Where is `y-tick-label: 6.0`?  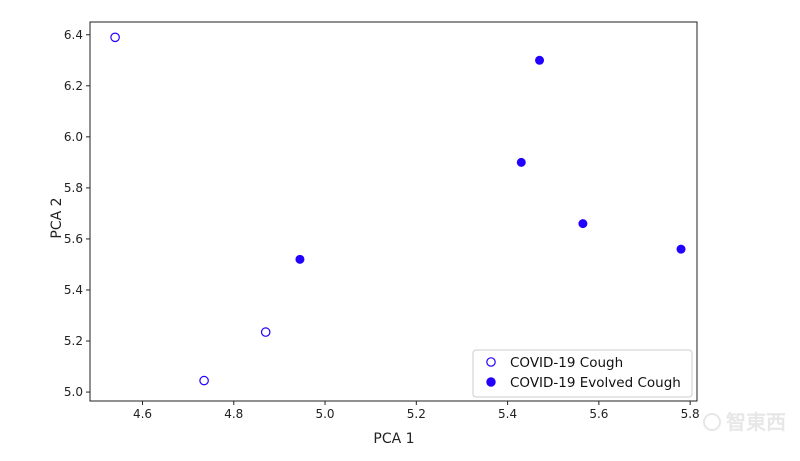 y-tick-label: 6.0 is located at coordinates (73, 137).